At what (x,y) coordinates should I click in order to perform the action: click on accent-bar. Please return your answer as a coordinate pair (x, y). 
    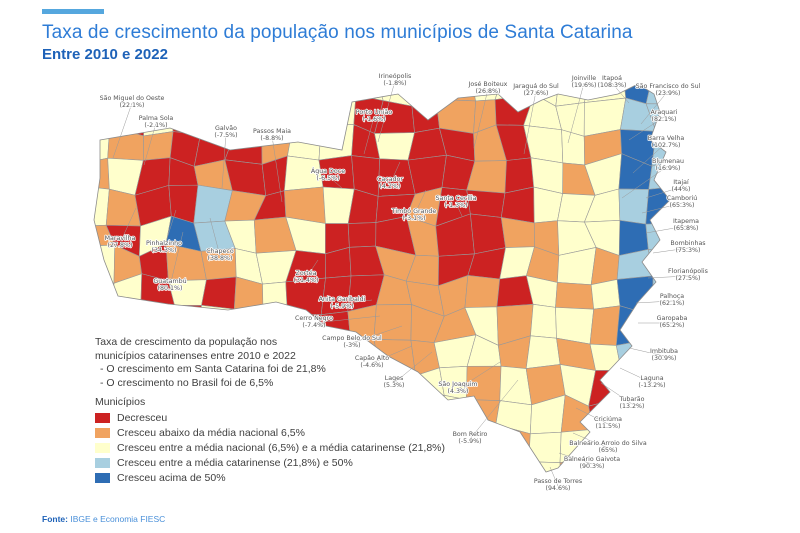
    Looking at the image, I should click on (73, 11).